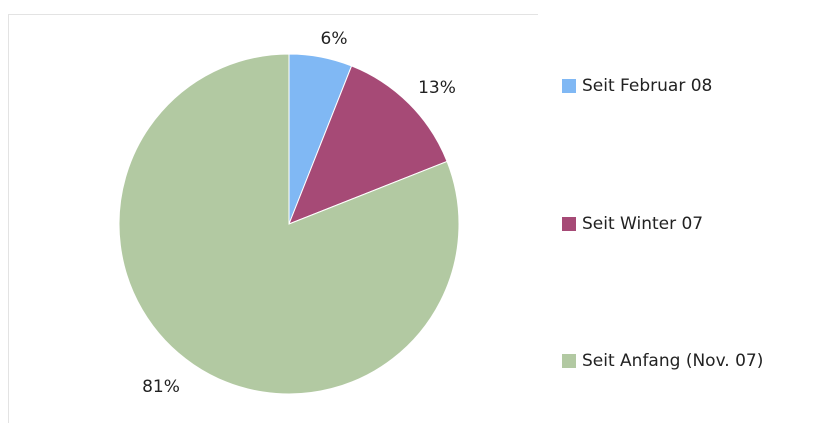 The width and height of the screenshot is (817, 423). I want to click on legend-swatch-seit-anfang, so click(569, 361).